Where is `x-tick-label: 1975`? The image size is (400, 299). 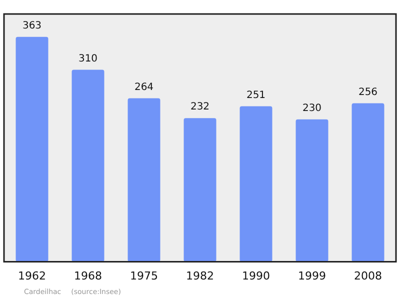
x-tick-label: 1975 is located at coordinates (144, 275).